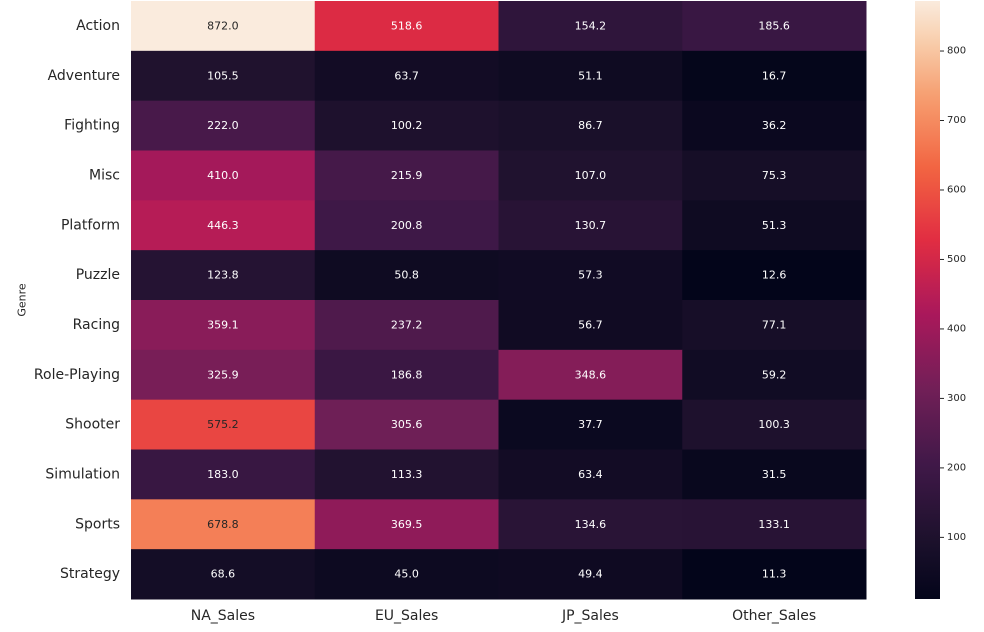 Image resolution: width=984 pixels, height=632 pixels. I want to click on cell-value-label: 678.8, so click(223, 524).